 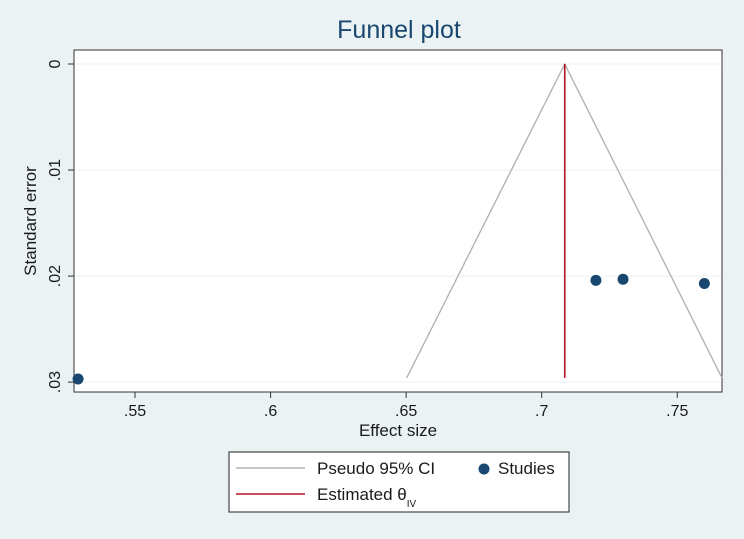 What do you see at coordinates (55, 63) in the screenshot?
I see `y-tick-label: 0` at bounding box center [55, 63].